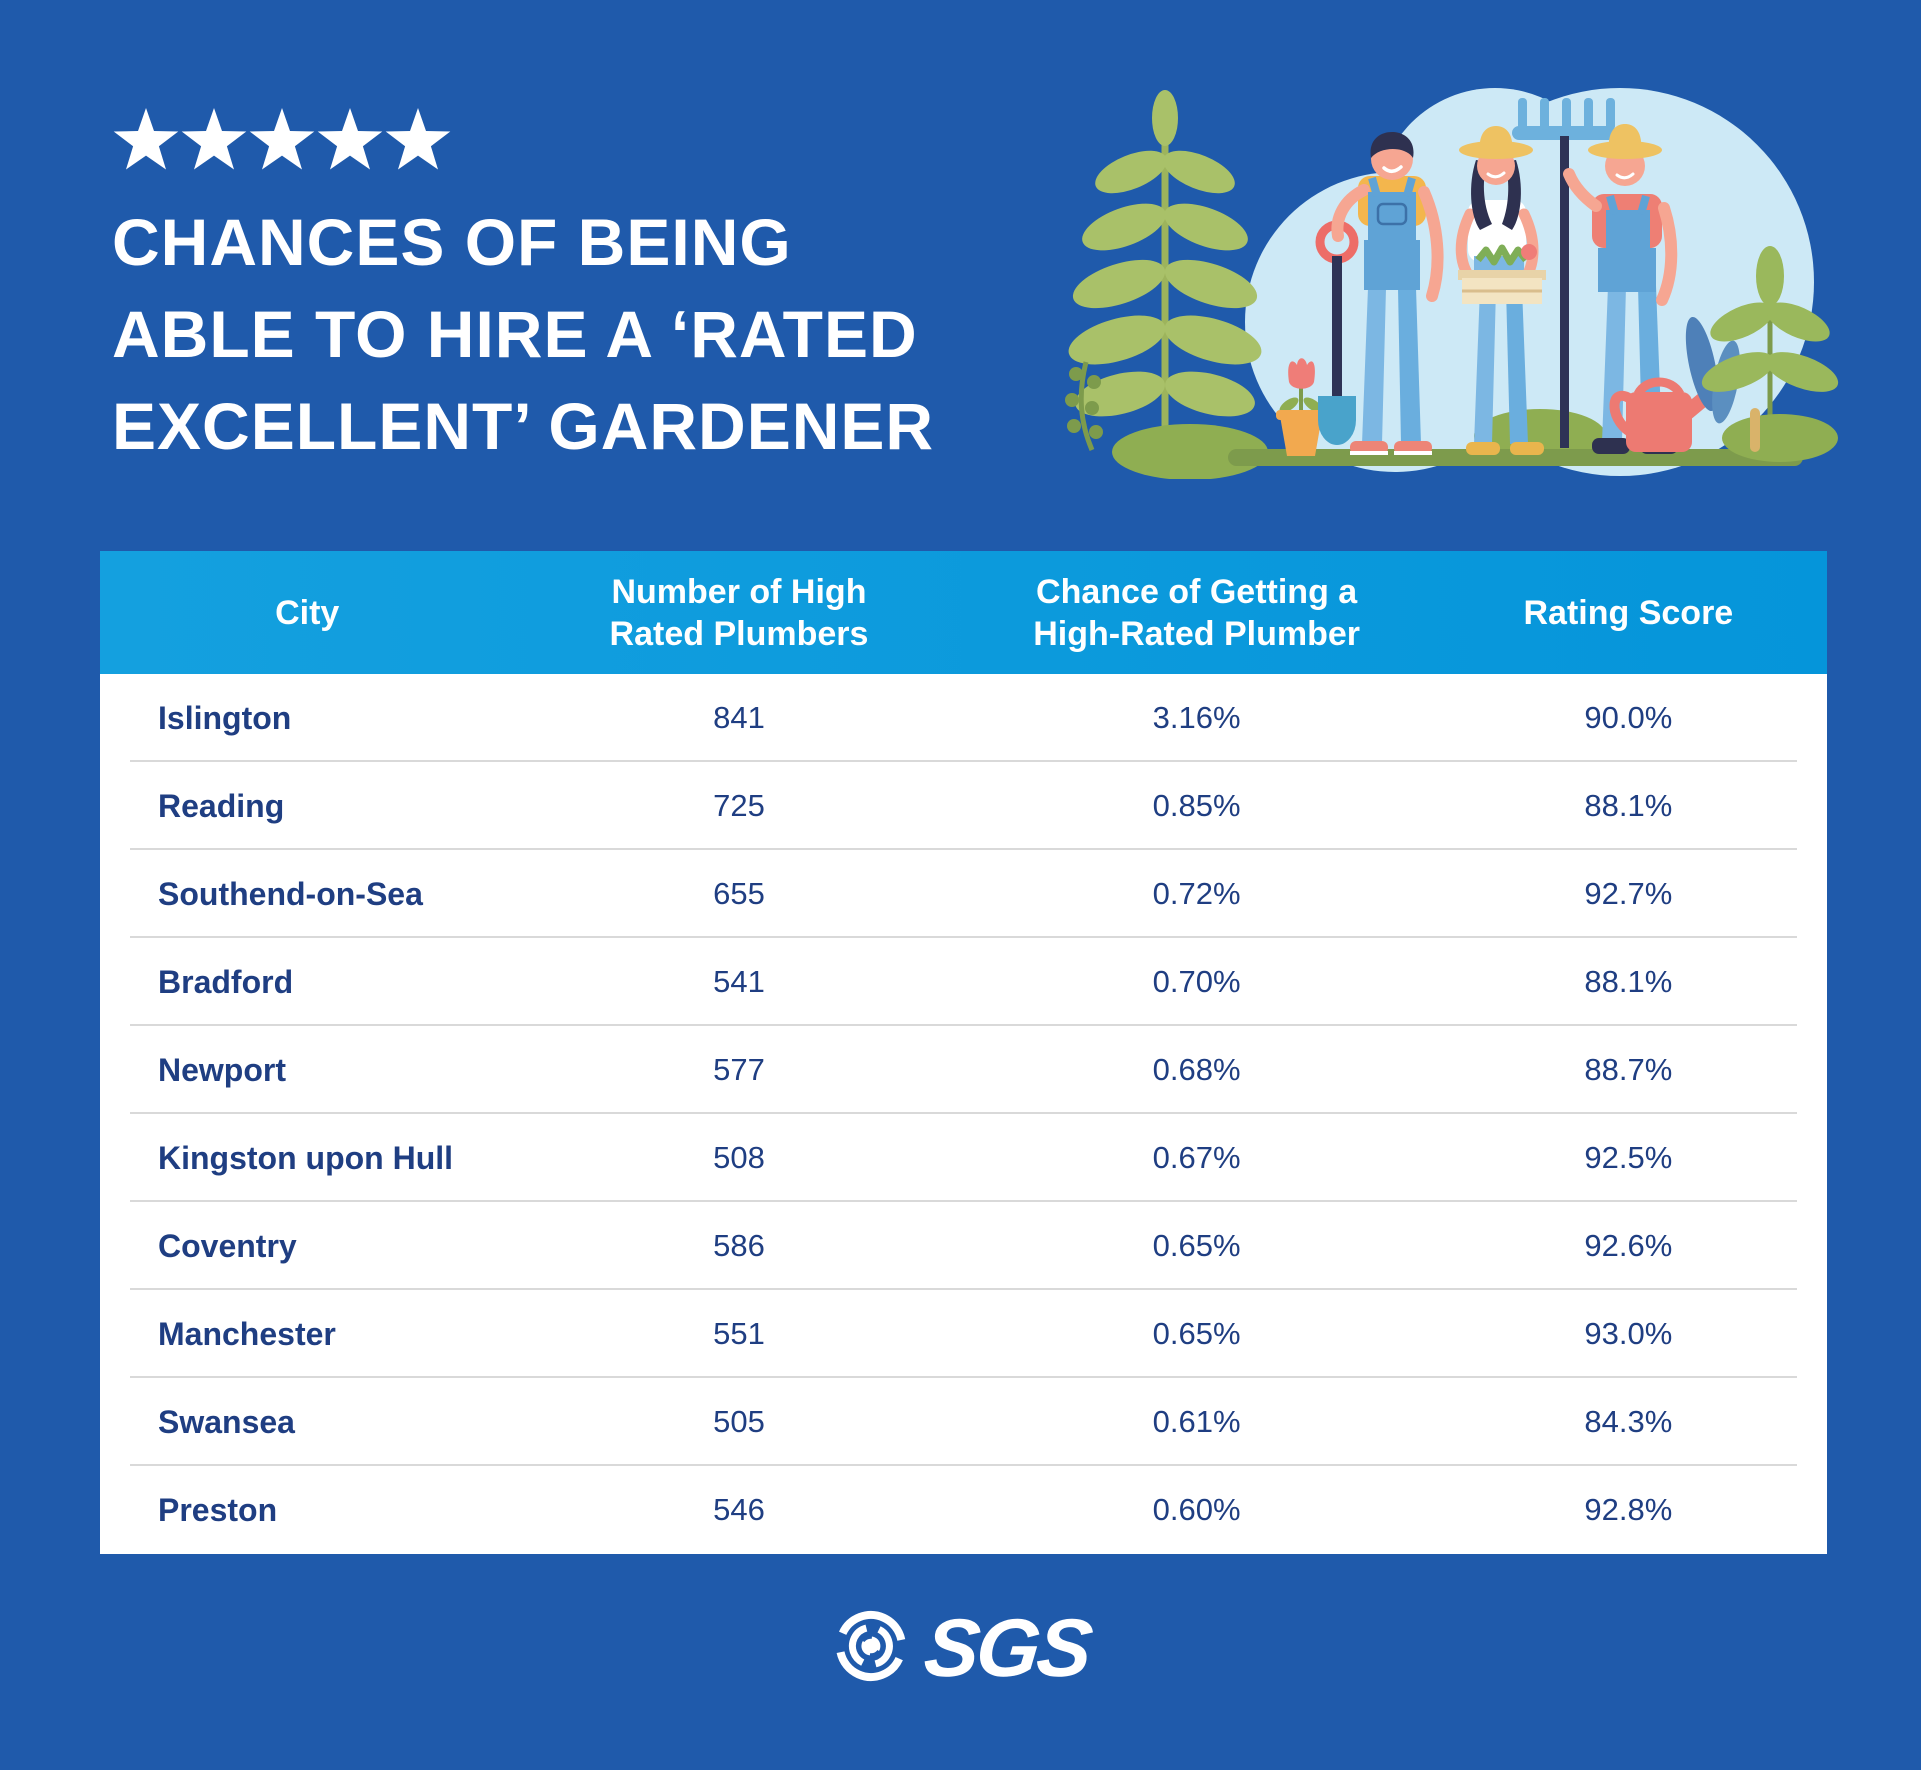 This screenshot has height=1770, width=1921. I want to click on table-row: Preston 546 0.60% 92.8%, so click(963, 1510).